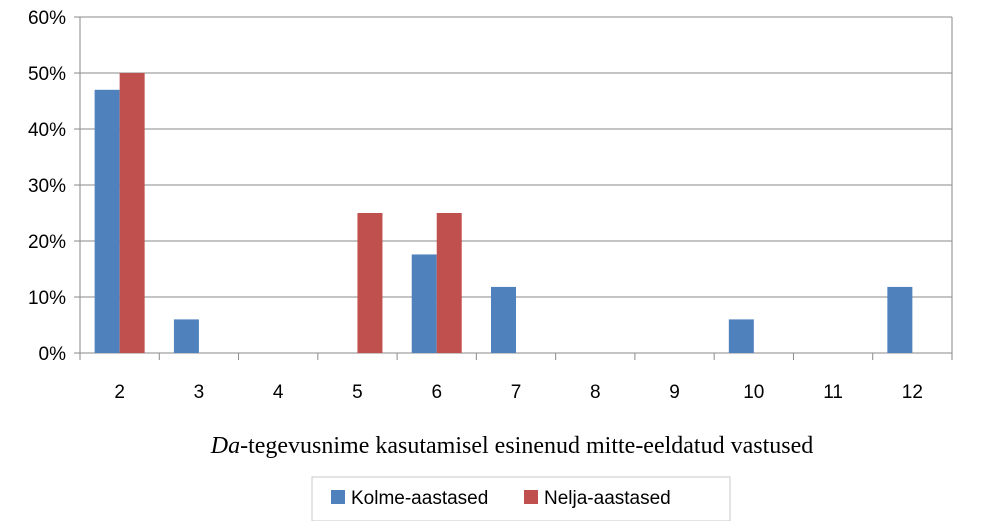 The image size is (987, 521). What do you see at coordinates (912, 392) in the screenshot?
I see `x-tick-label: 12` at bounding box center [912, 392].